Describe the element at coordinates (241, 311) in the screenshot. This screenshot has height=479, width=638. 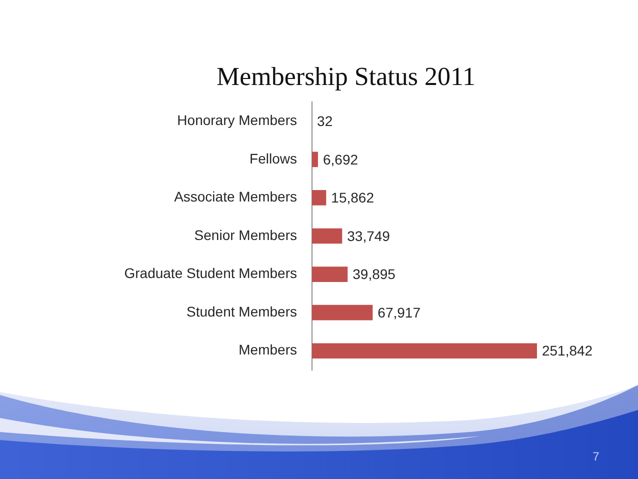
I see `y-tick-label: Student Members` at that location.